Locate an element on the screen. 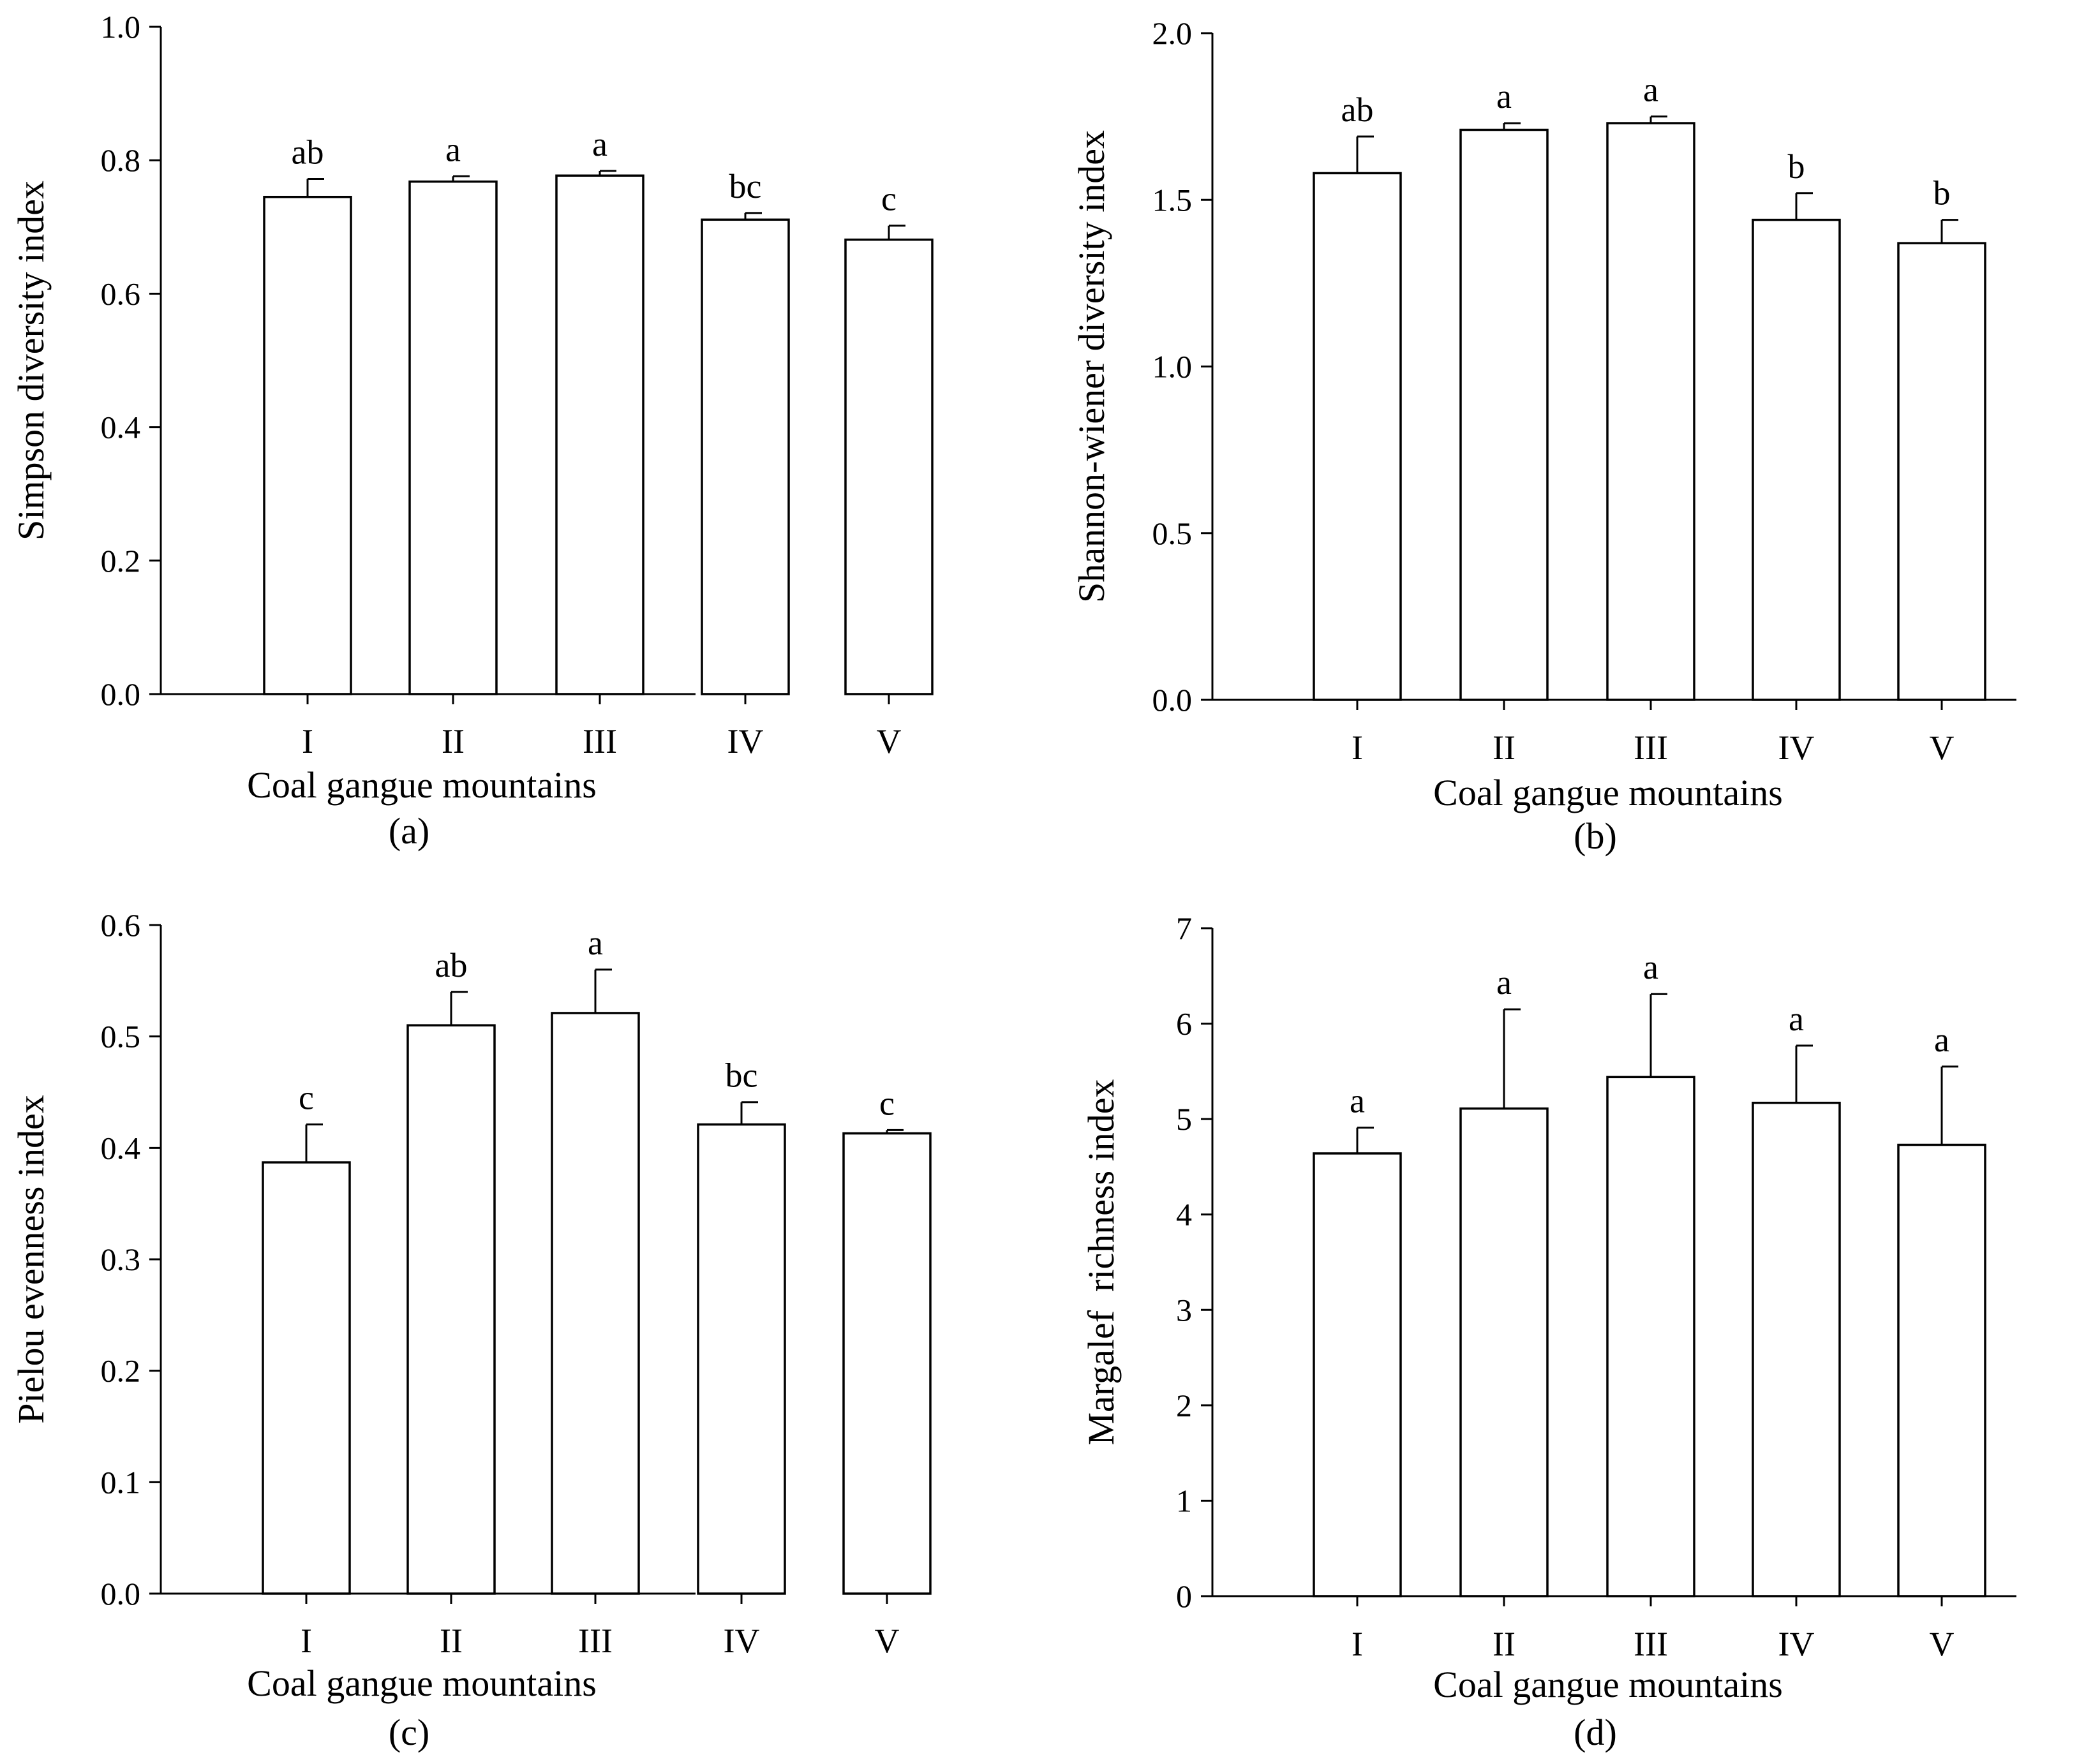 The height and width of the screenshot is (1755, 2100). y-tick-label: 7 is located at coordinates (1184, 928).